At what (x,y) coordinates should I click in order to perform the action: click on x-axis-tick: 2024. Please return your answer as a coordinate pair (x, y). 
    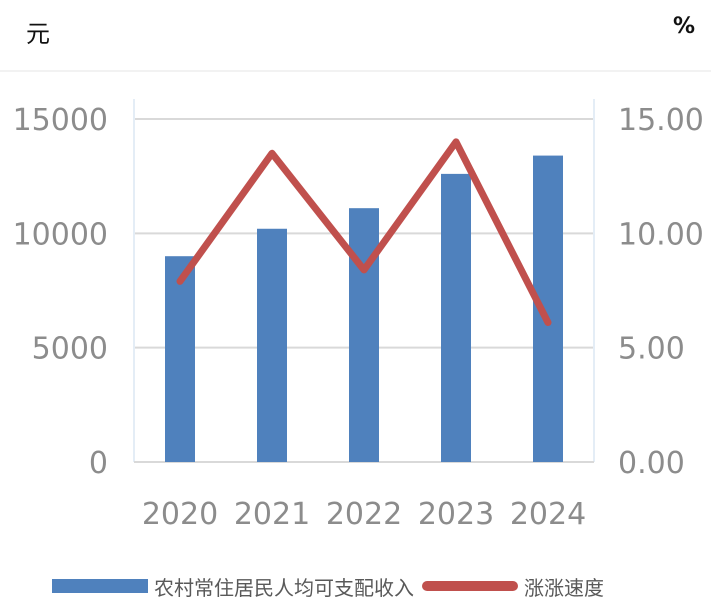
    Looking at the image, I should click on (548, 514).